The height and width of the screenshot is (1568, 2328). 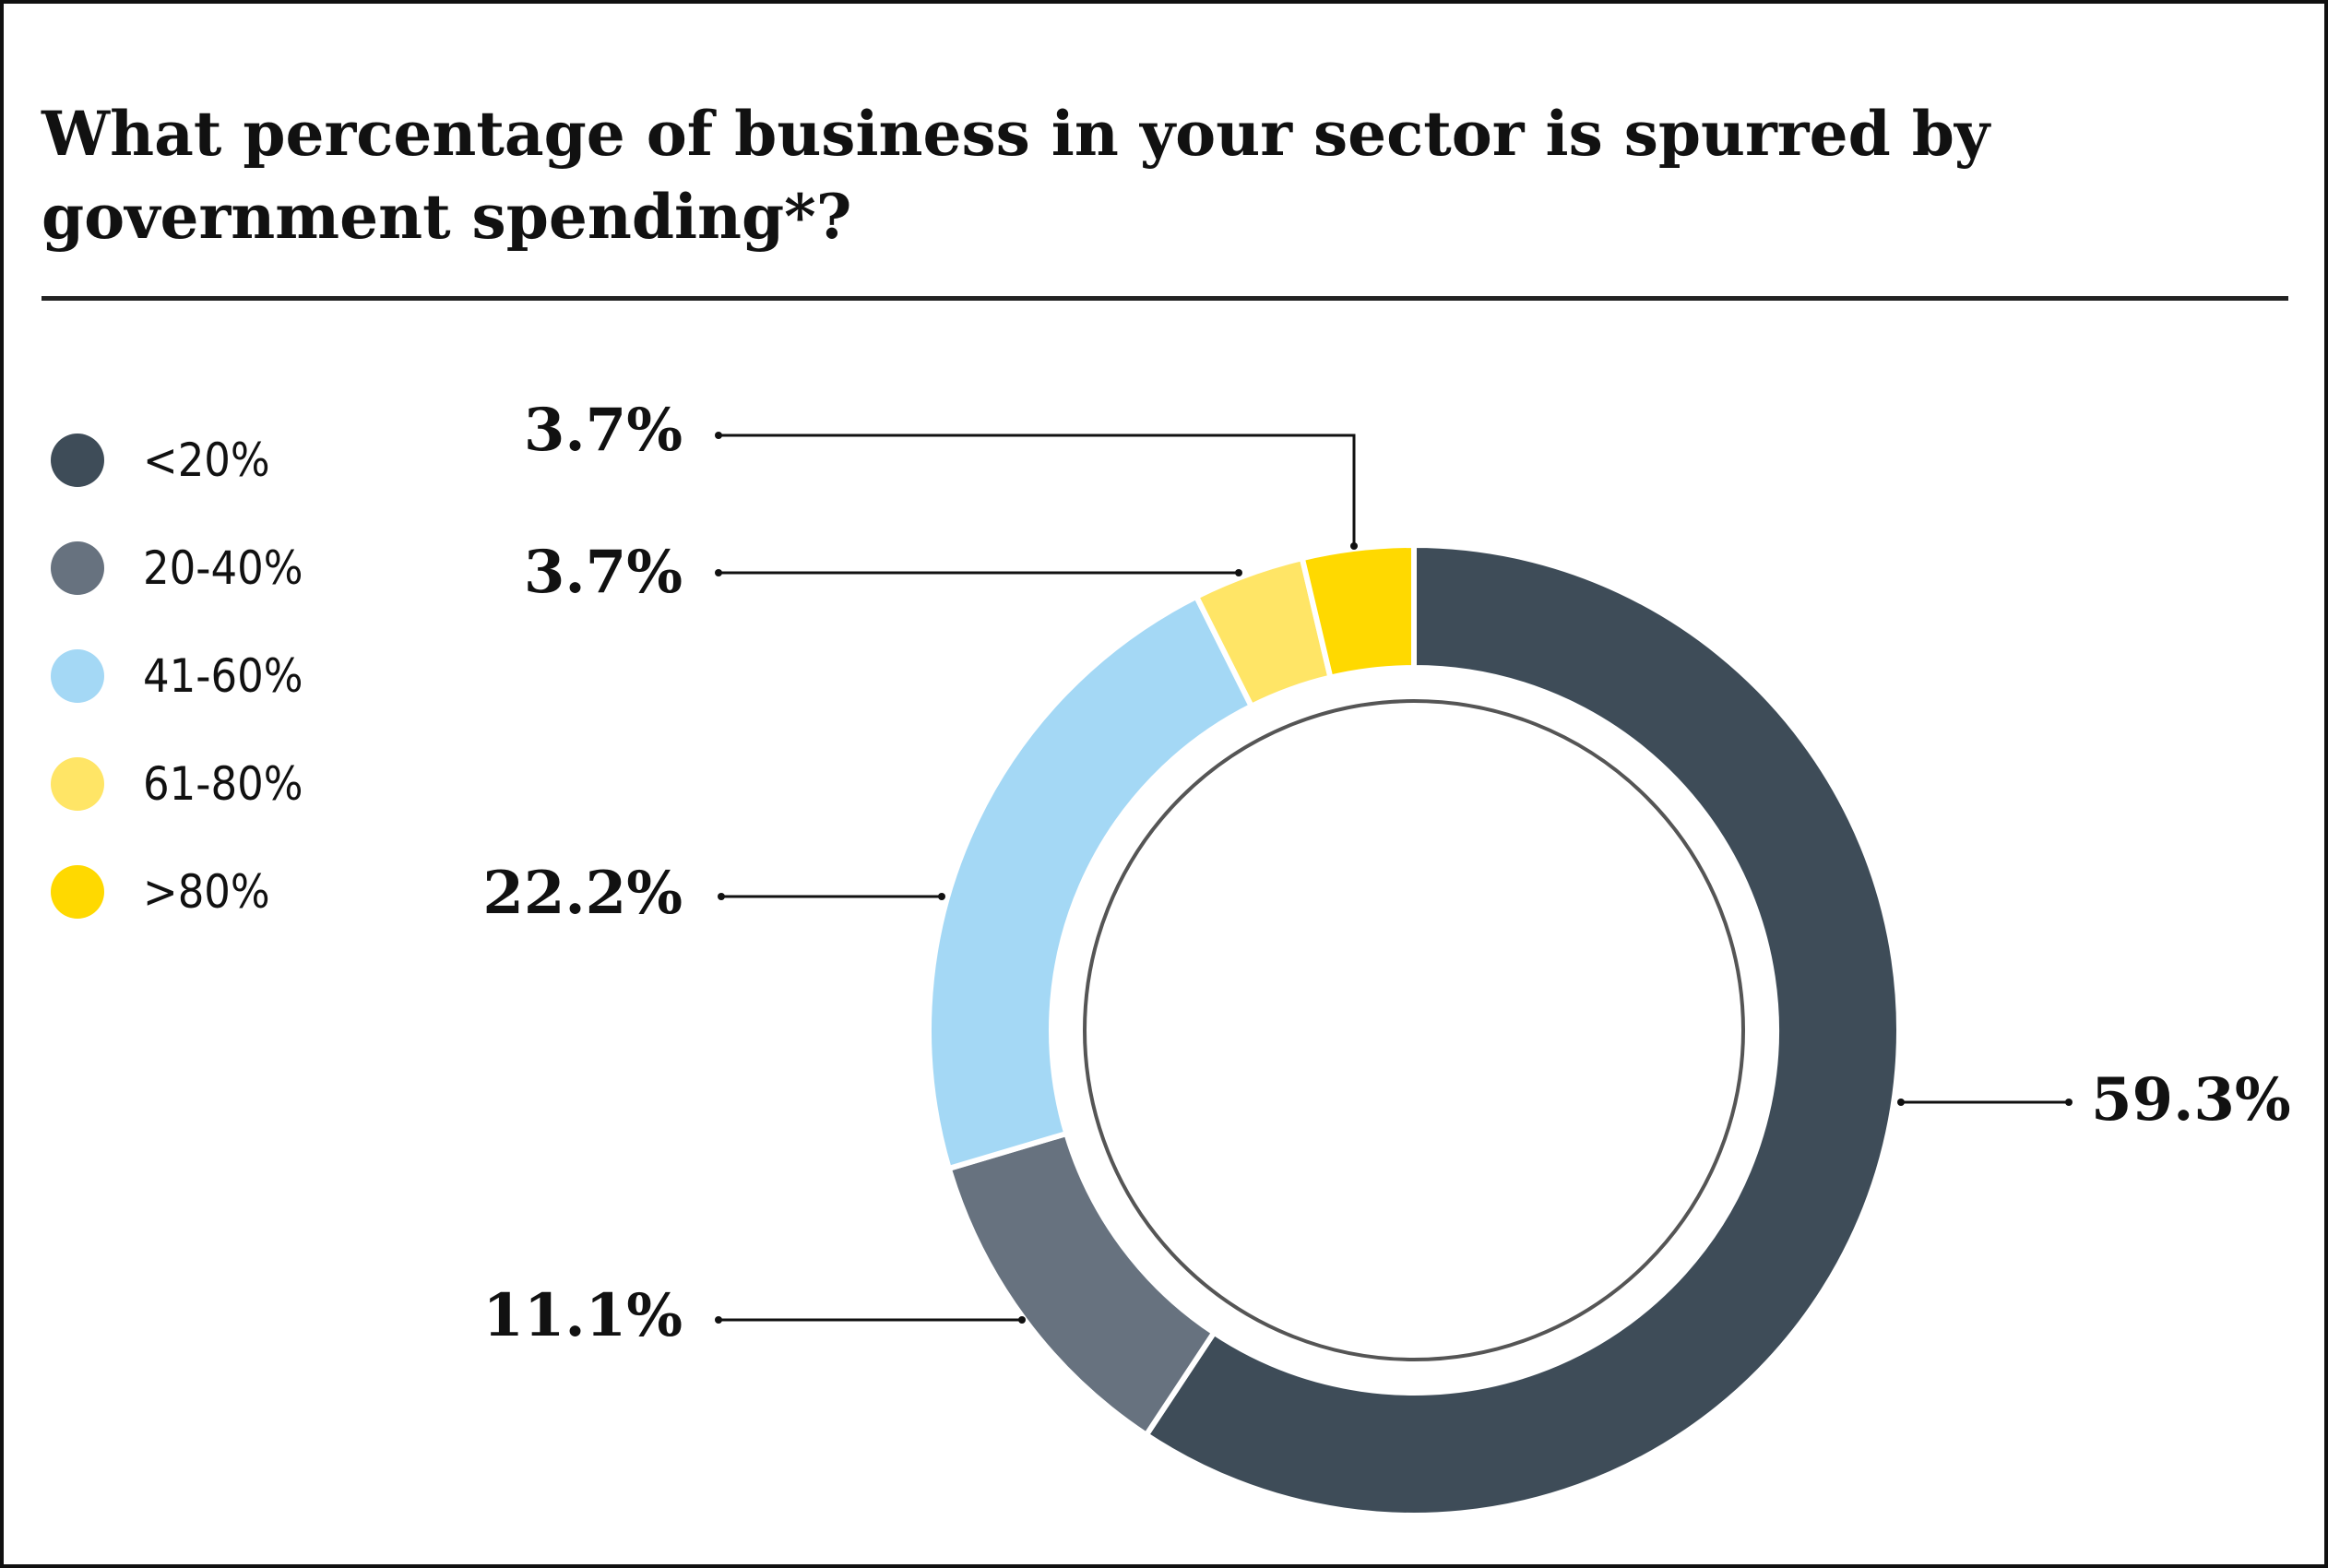 I want to click on data-label-61-80: 3.7%, so click(x=603, y=572).